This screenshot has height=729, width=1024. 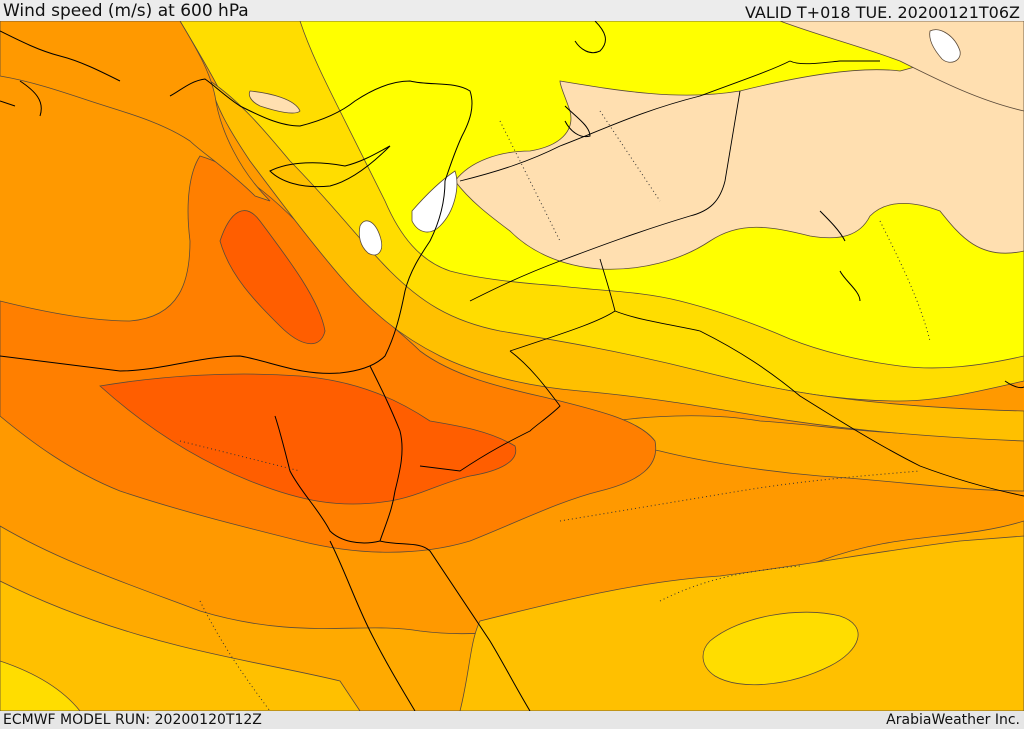 What do you see at coordinates (132, 720) in the screenshot?
I see `model-run-label: ECMWF MODEL RUN: 20200120T12Z` at bounding box center [132, 720].